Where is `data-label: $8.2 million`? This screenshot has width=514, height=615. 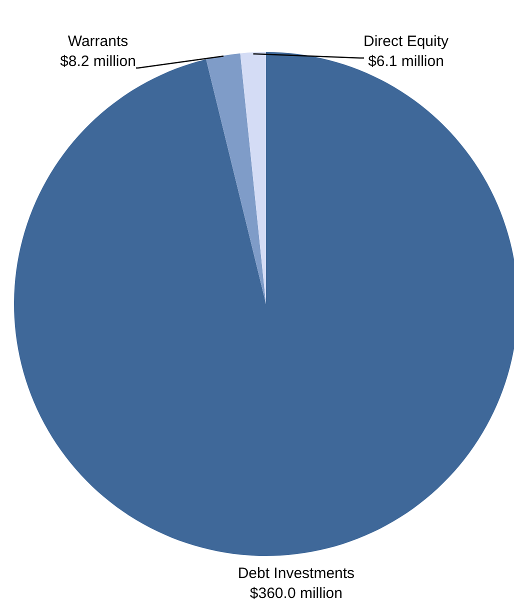
data-label: $8.2 million is located at coordinates (98, 61).